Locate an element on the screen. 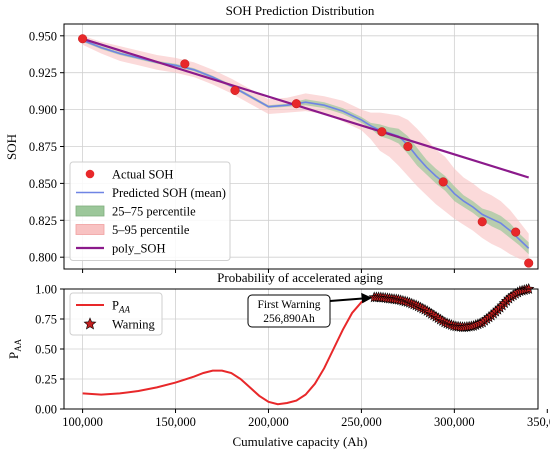 The height and width of the screenshot is (452, 550). paa-y-ticks: 0.00 0.25 0.50 0.75 1.00 is located at coordinates (49, 350).